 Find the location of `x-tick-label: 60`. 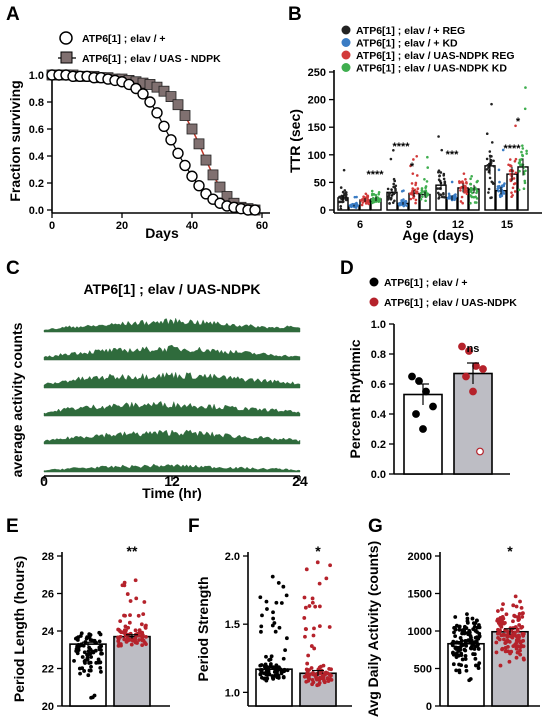

x-tick-label: 60 is located at coordinates (262, 226).